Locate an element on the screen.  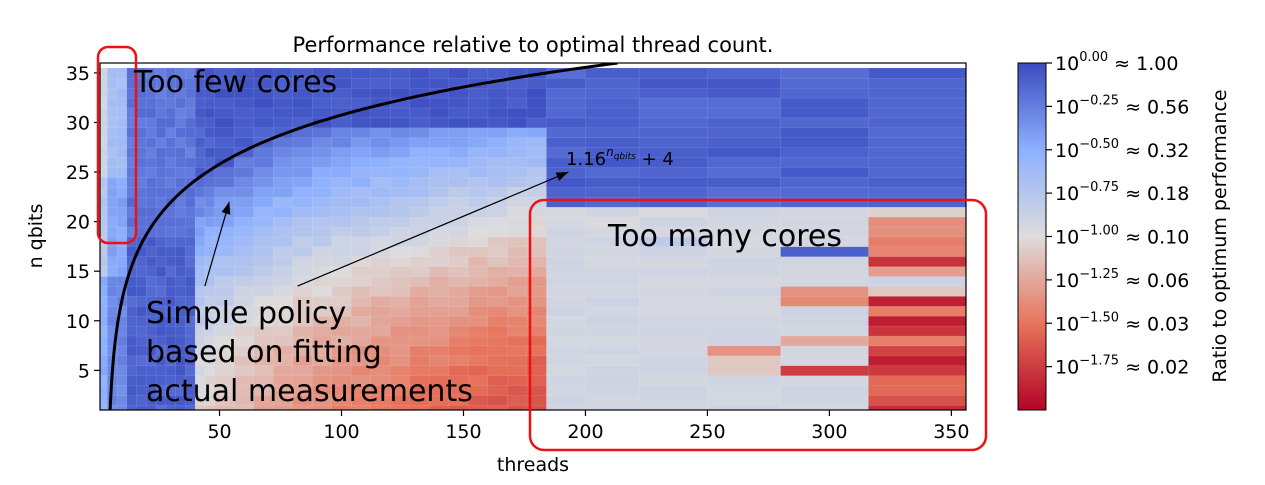
fit-formula-exponent: n is located at coordinates (610, 152).